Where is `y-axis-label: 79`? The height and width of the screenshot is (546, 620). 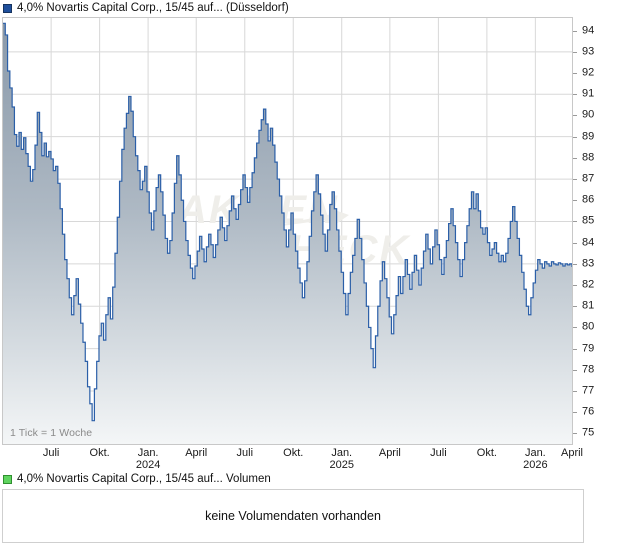 y-axis-label: 79 is located at coordinates (588, 348).